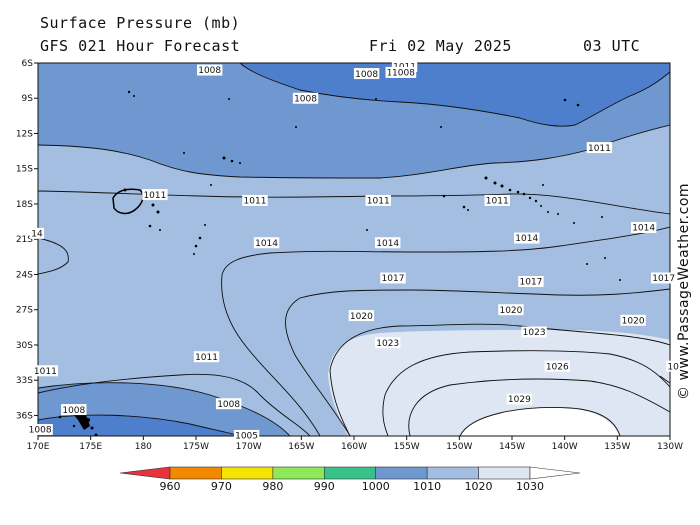 The height and width of the screenshot is (525, 700). What do you see at coordinates (684, 291) in the screenshot?
I see `copyright-text: © www.PassageWeather.com` at bounding box center [684, 291].